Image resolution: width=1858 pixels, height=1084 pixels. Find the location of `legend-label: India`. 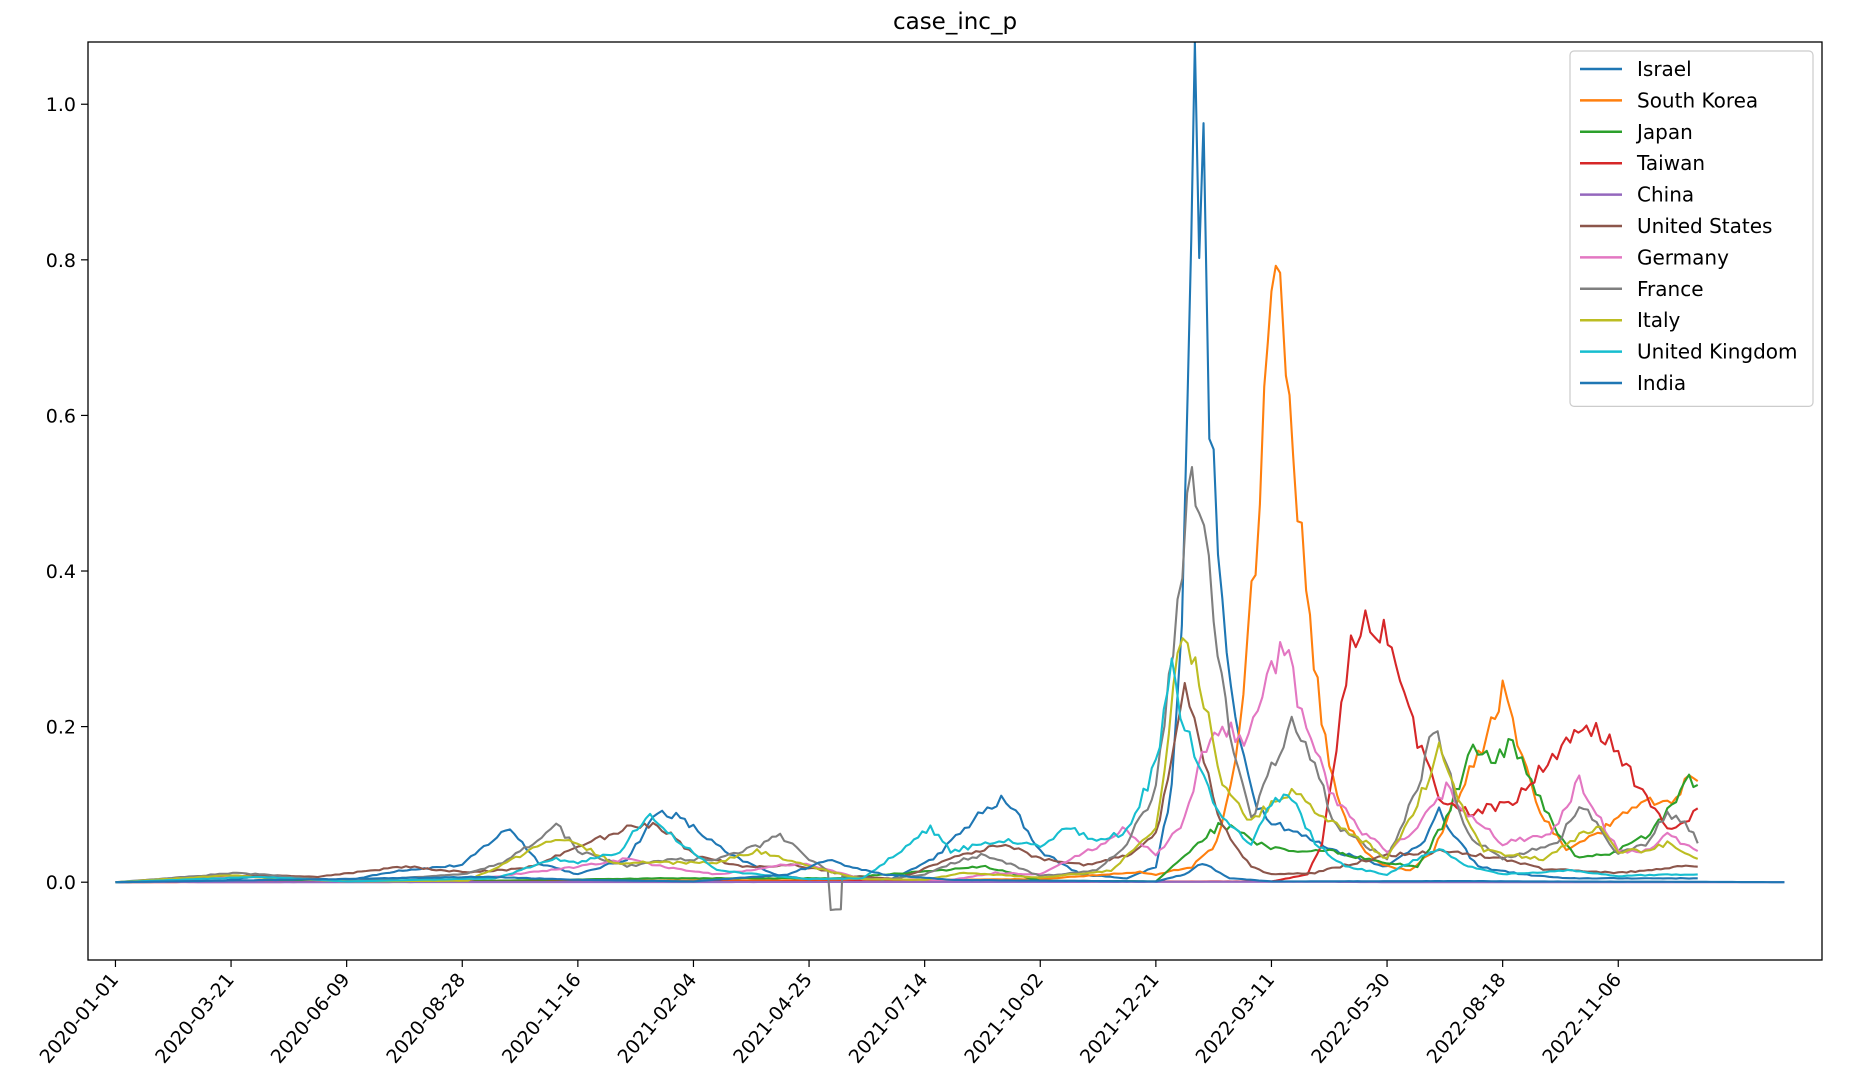

legend-label: India is located at coordinates (1661, 383).